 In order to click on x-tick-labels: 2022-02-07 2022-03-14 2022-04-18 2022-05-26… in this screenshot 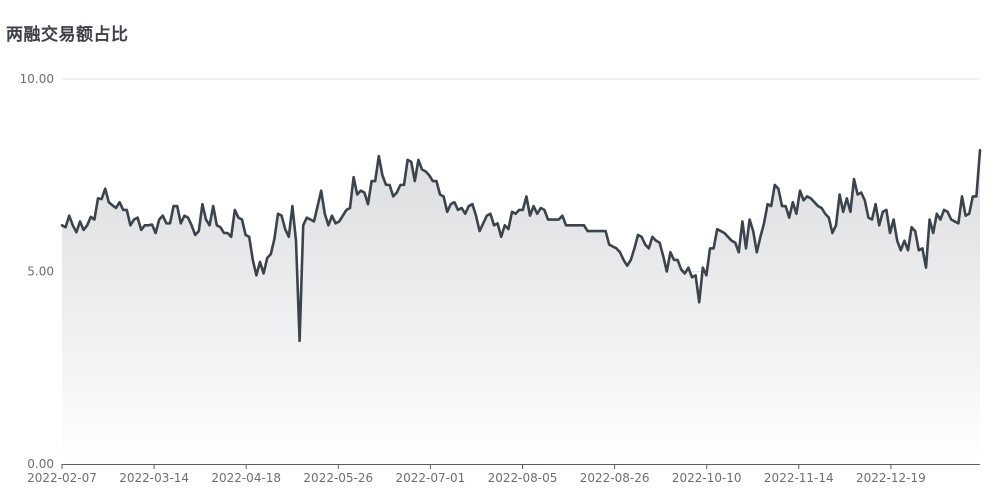, I will do `click(476, 478)`.